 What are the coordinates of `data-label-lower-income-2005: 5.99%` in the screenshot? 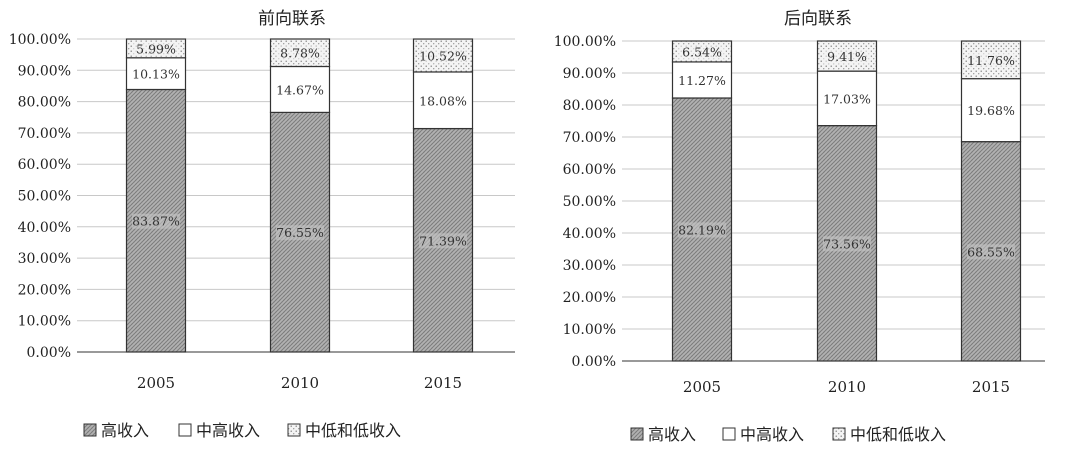 It's located at (156, 48).